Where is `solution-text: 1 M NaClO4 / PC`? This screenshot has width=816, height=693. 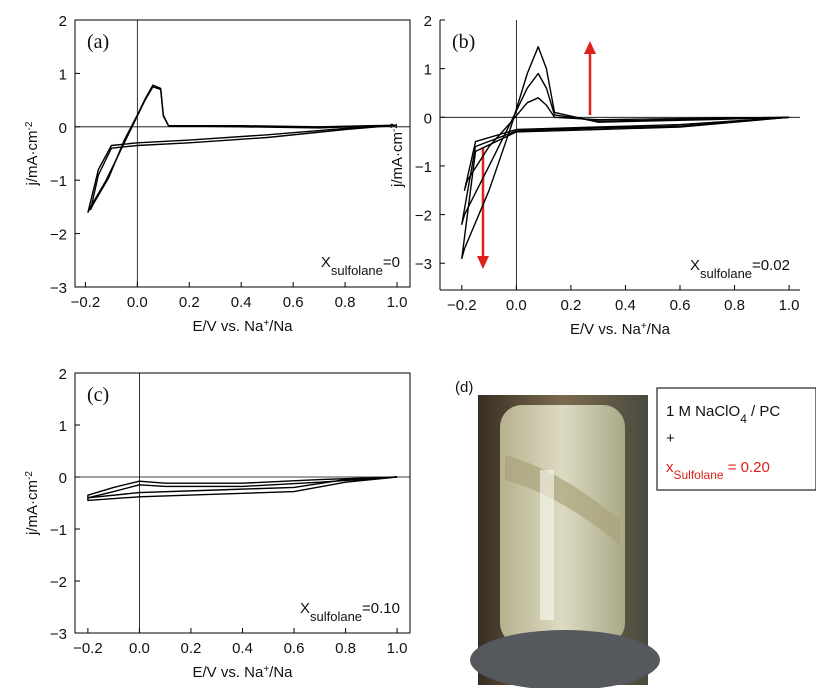
solution-text: 1 M NaClO4 / PC is located at coordinates (723, 414).